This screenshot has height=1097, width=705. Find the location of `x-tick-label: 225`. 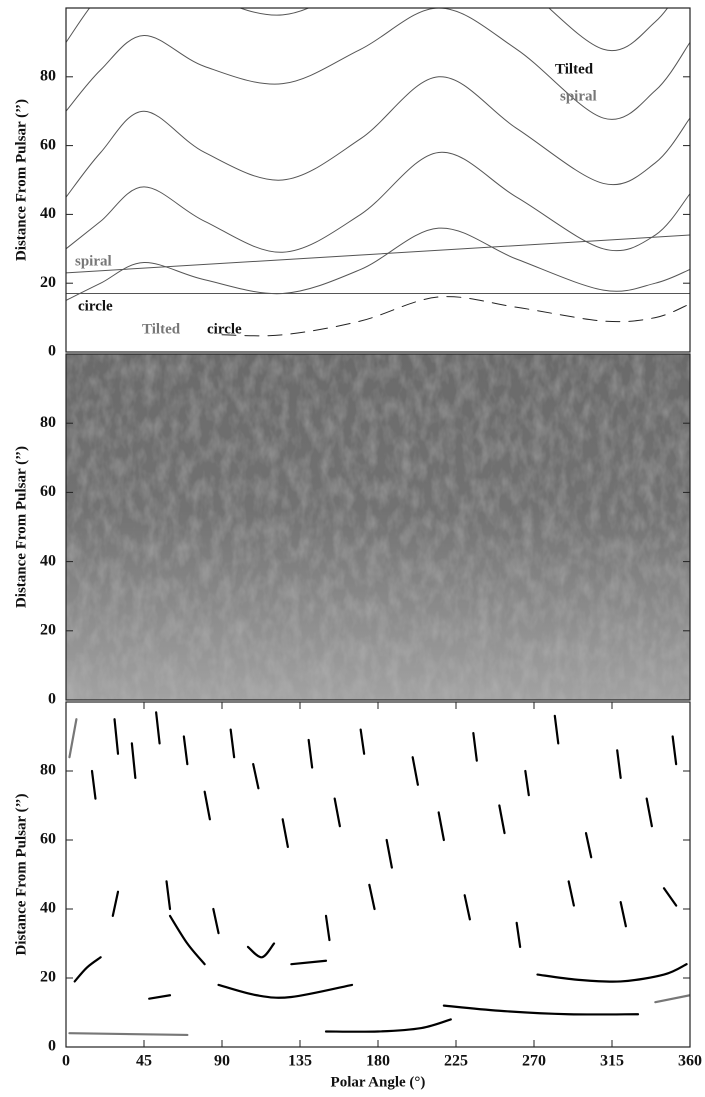

x-tick-label: 225 is located at coordinates (456, 1061).